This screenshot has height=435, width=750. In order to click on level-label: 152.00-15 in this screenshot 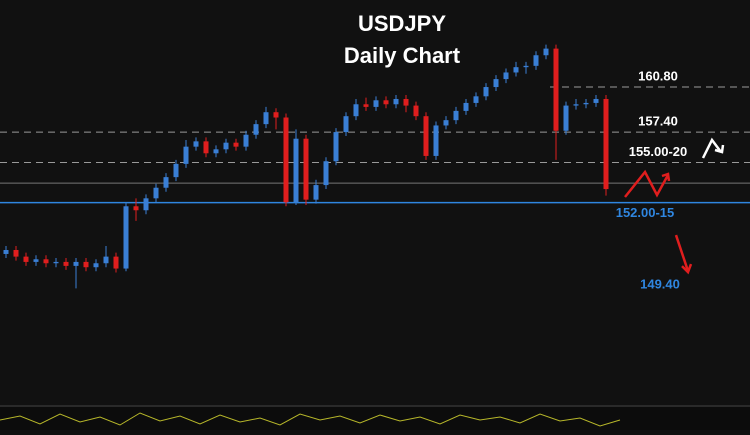, I will do `click(645, 212)`.